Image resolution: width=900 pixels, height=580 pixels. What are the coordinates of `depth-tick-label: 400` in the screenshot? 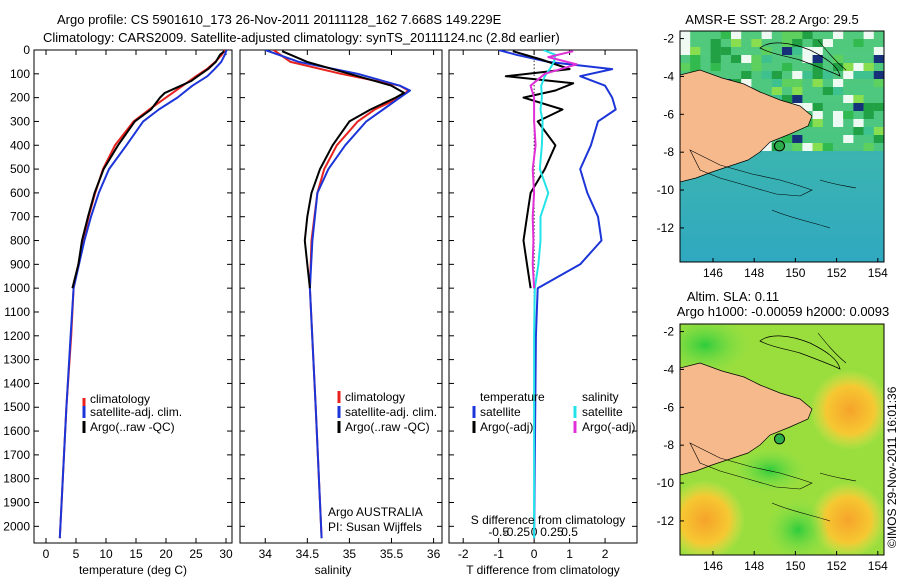 It's located at (20, 145).